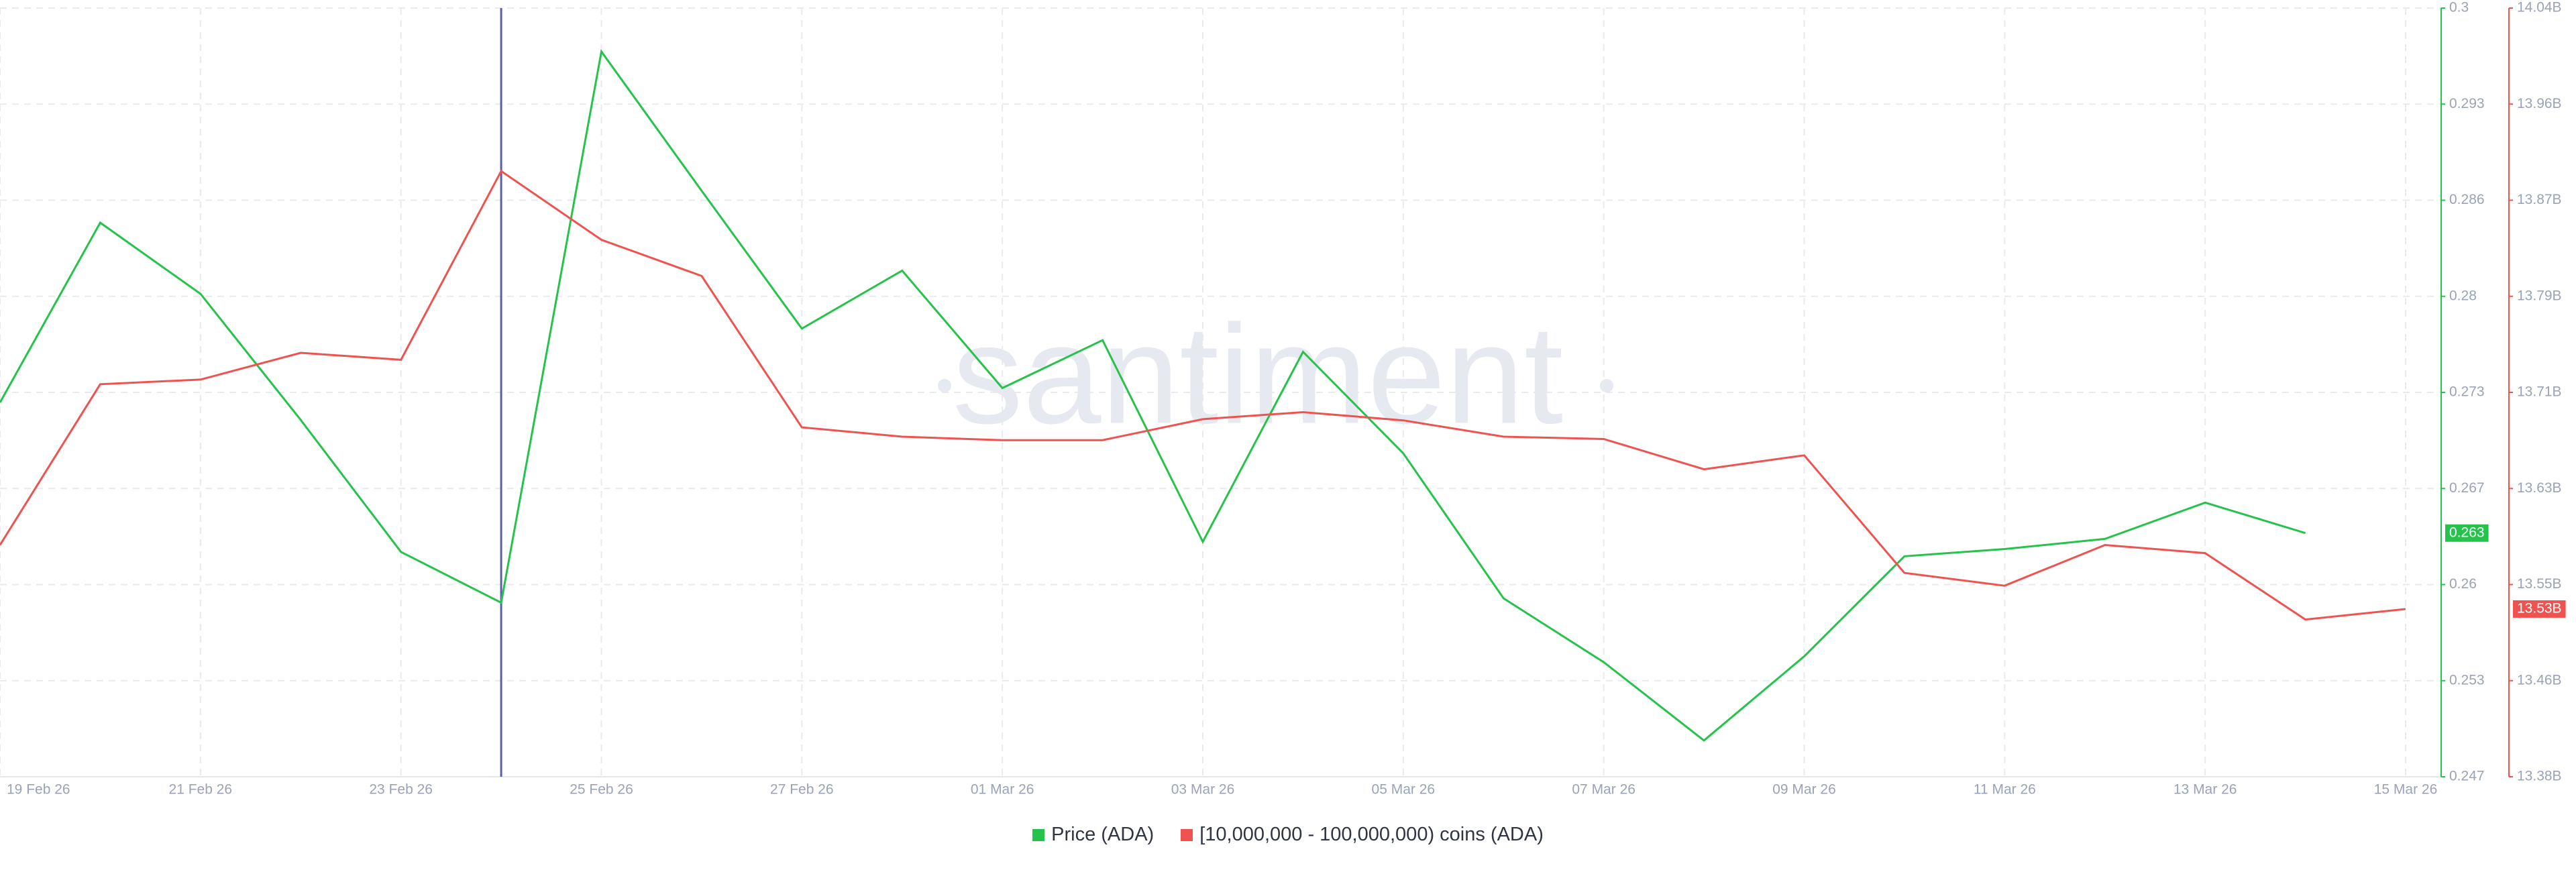 The image size is (2576, 872). I want to click on value-badge: 13.53B, so click(2539, 609).